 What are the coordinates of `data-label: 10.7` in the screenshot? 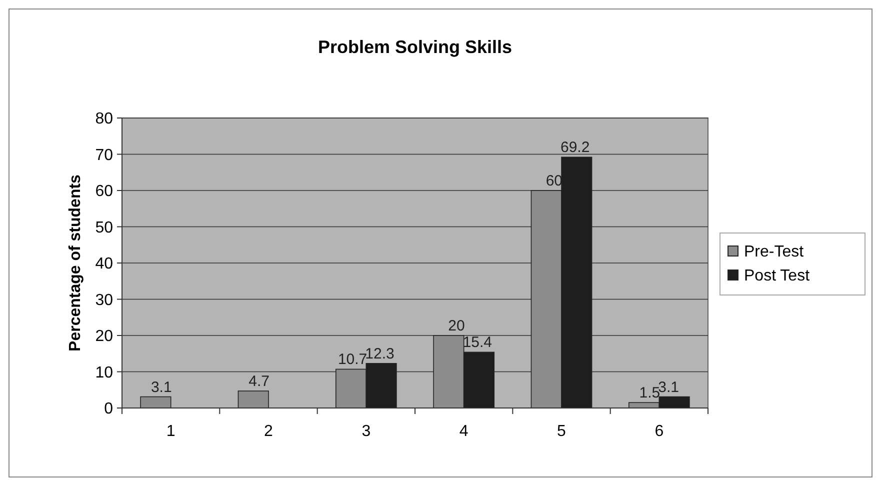 It's located at (353, 359).